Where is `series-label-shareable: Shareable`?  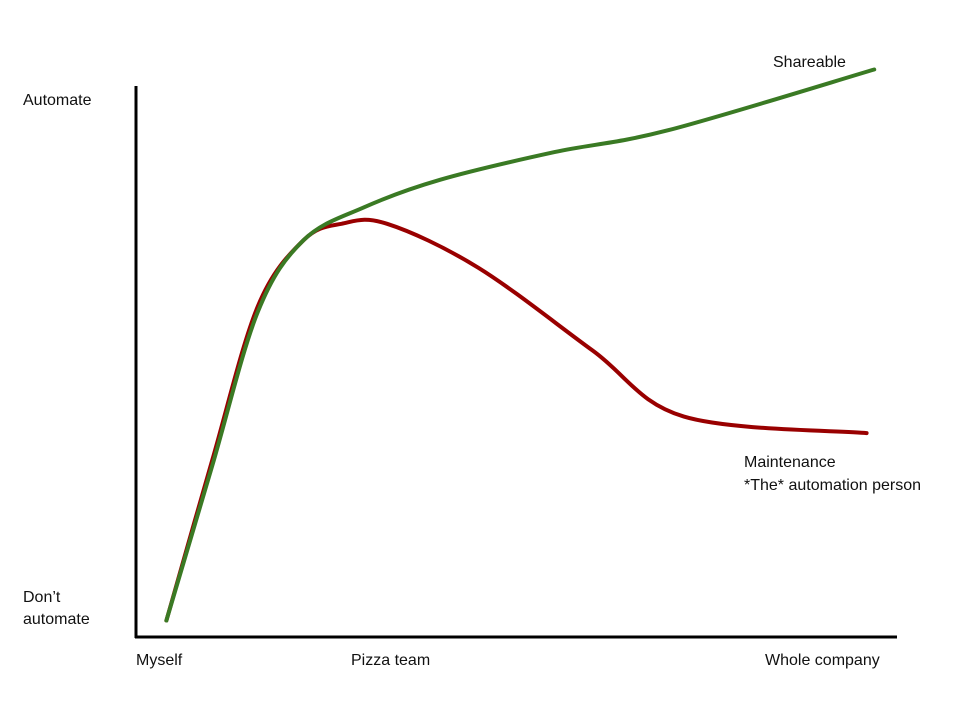 series-label-shareable: Shareable is located at coordinates (809, 62).